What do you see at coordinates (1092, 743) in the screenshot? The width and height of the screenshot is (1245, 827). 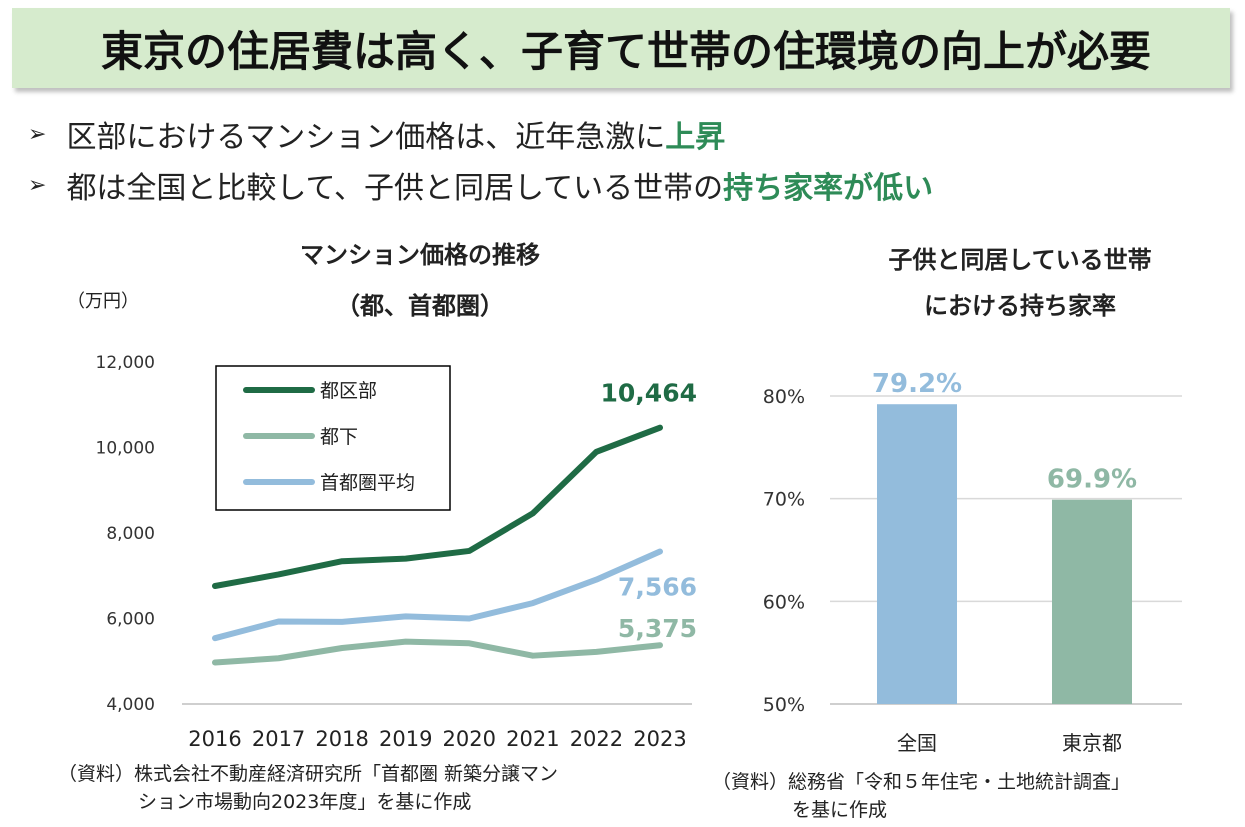 I see `x-tick-label: 東京都` at bounding box center [1092, 743].